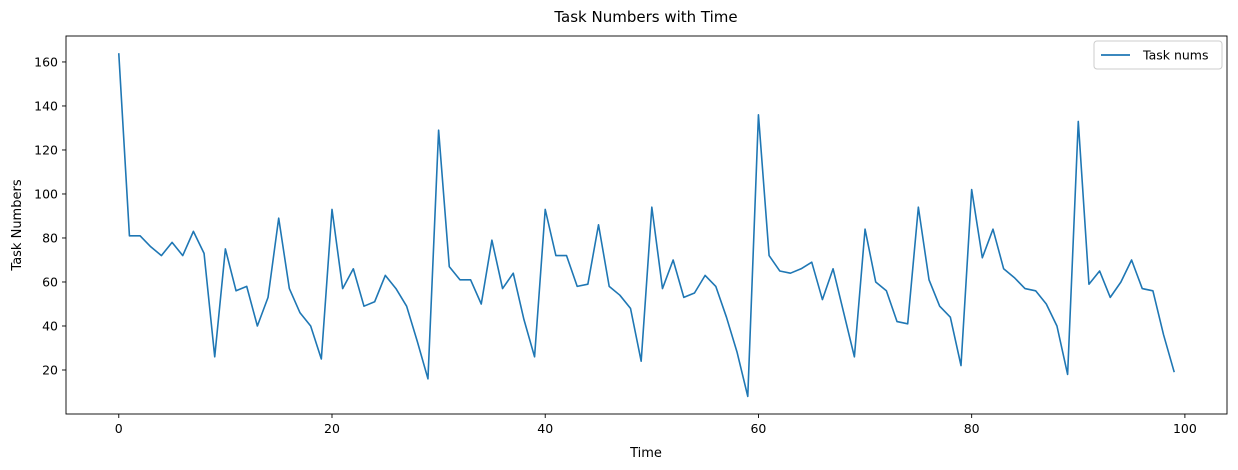  What do you see at coordinates (656, 425) in the screenshot?
I see `x-axis: 0 20 40 60 80 100` at bounding box center [656, 425].